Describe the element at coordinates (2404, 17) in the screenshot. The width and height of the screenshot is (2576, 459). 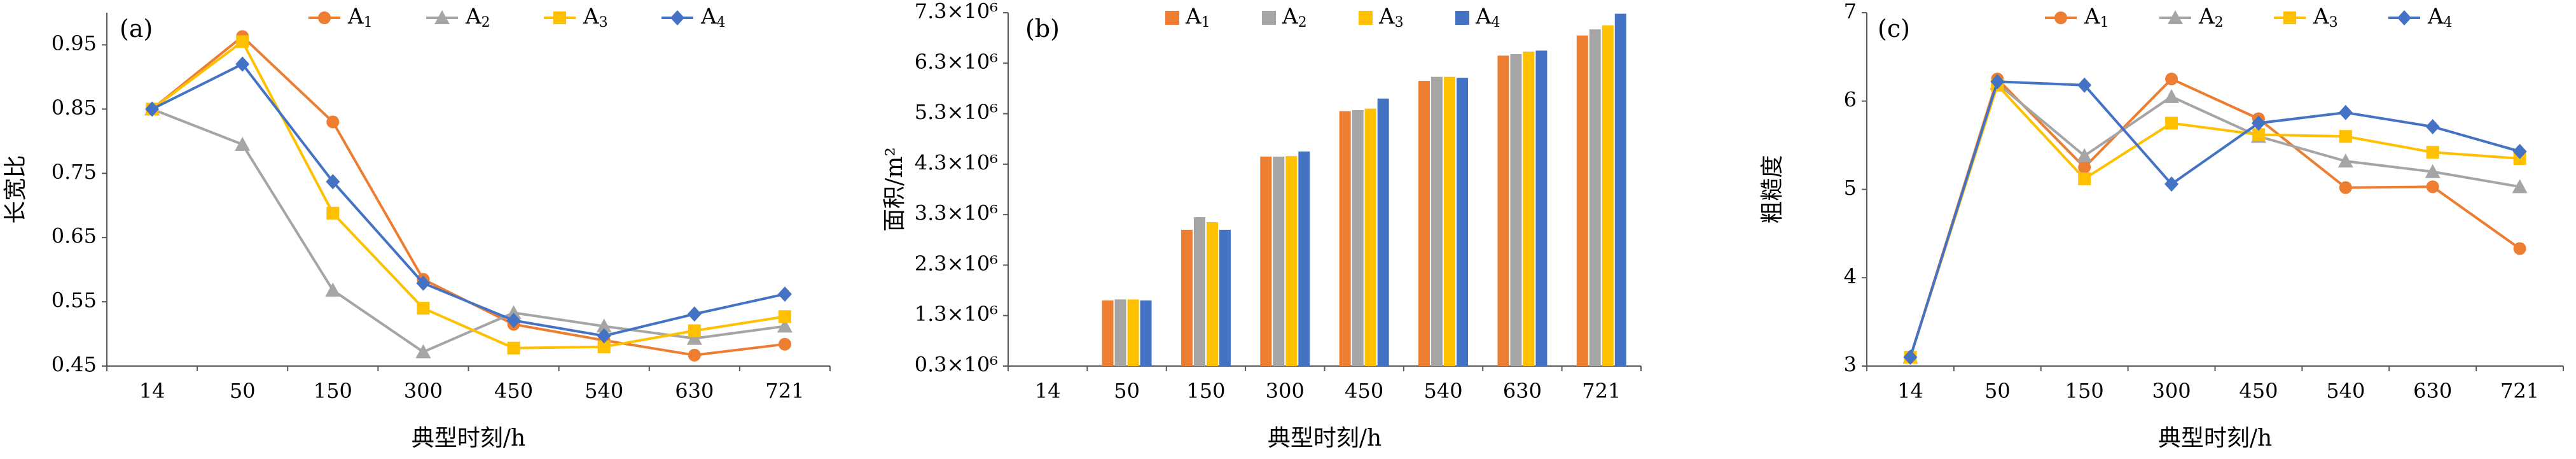
I see `legend-marker-c-A4` at that location.